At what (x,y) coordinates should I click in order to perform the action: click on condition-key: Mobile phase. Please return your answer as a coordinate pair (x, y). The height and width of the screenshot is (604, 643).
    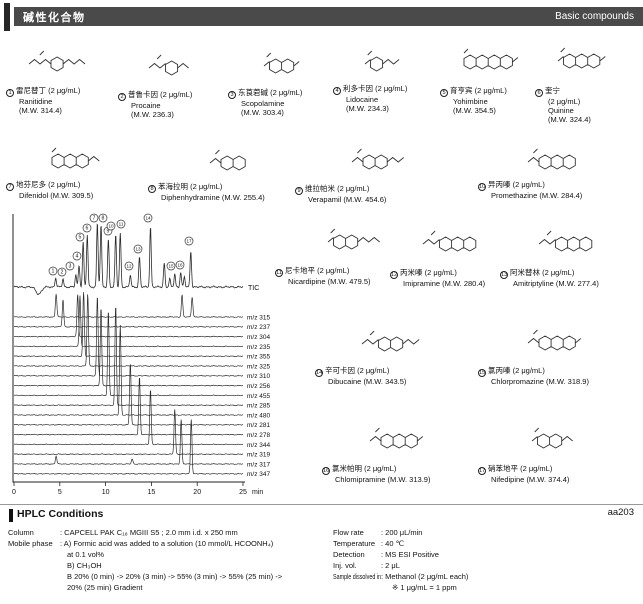
    Looking at the image, I should click on (30, 543).